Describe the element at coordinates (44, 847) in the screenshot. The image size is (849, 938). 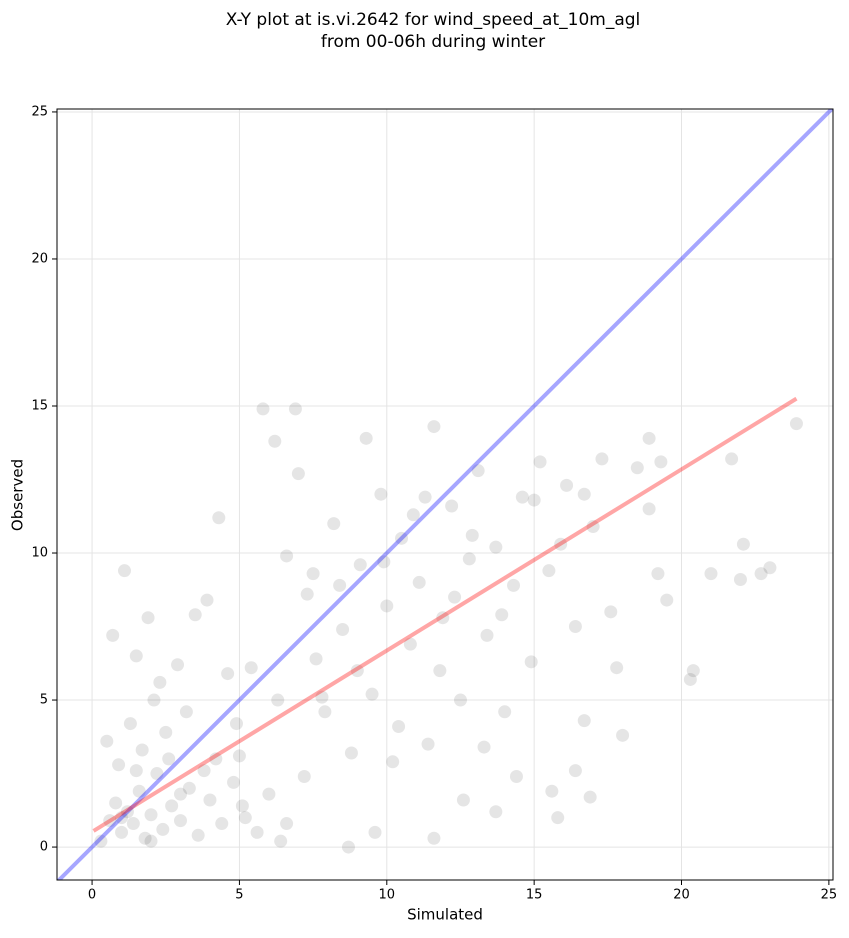
I see `y-tick-label: 0` at that location.